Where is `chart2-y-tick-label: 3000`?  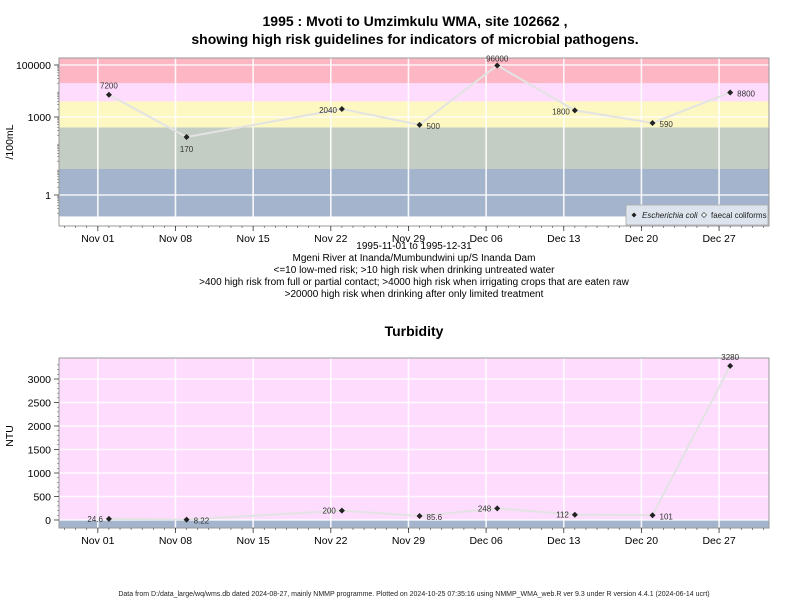 chart2-y-tick-label: 3000 is located at coordinates (40, 380).